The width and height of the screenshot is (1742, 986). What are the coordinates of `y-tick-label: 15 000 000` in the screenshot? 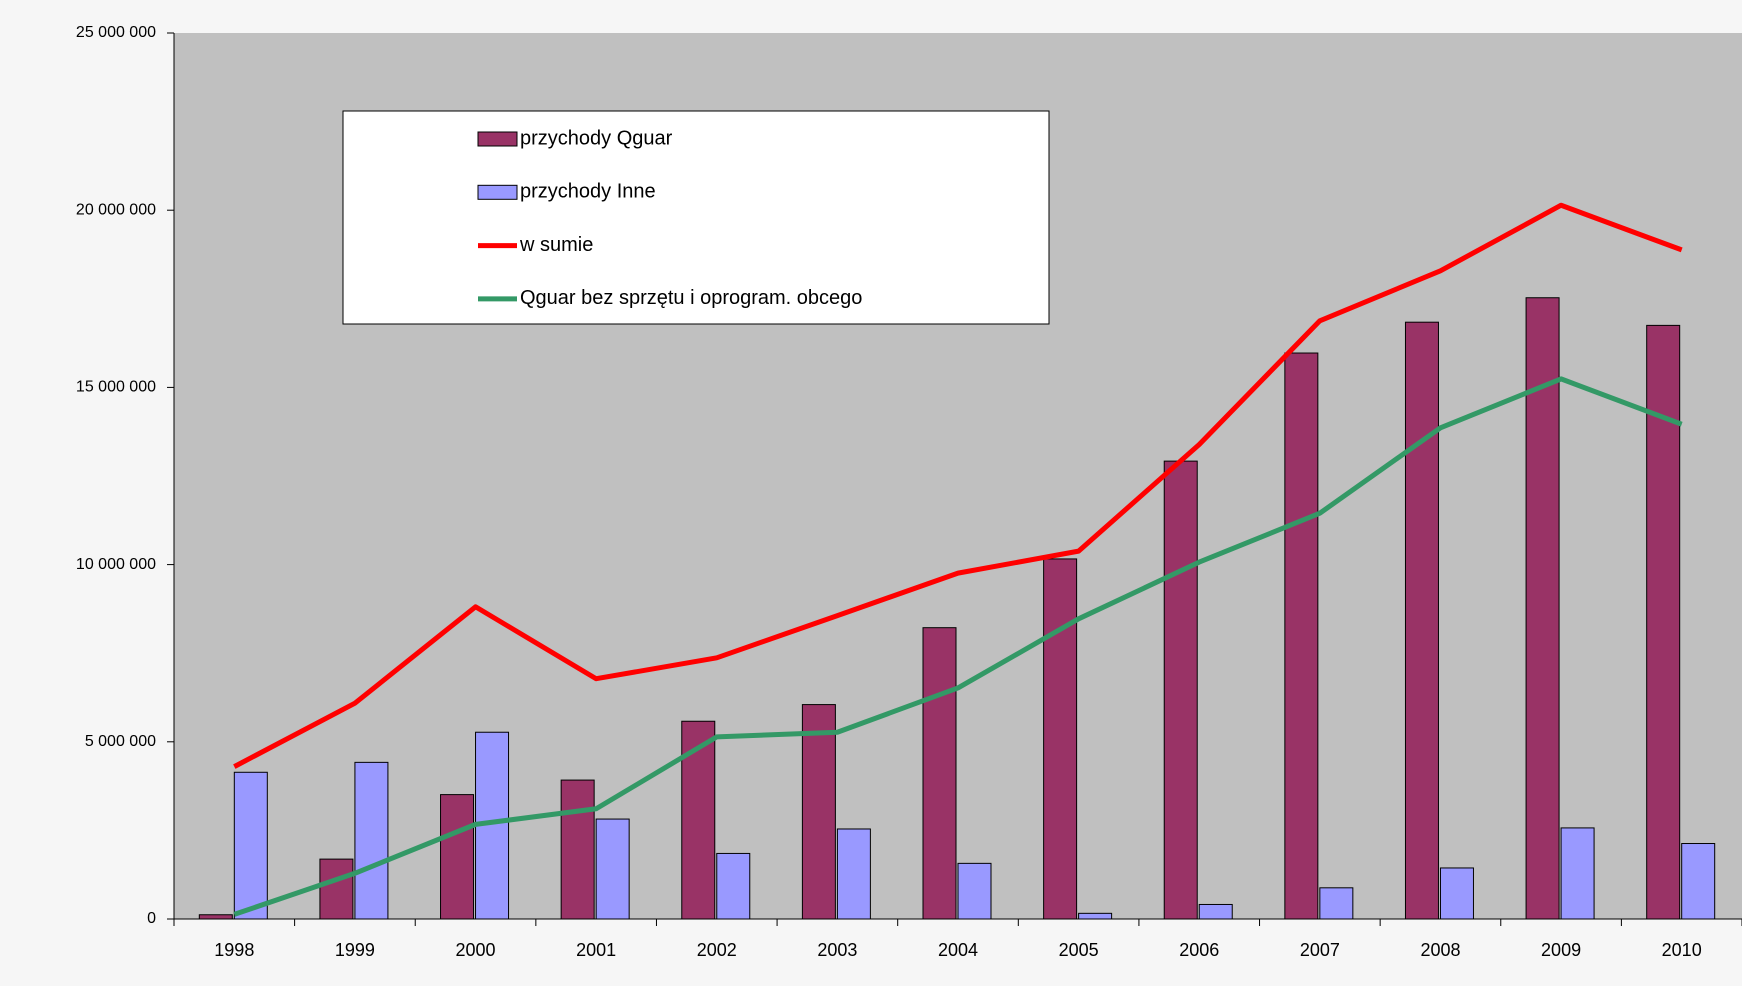 It's located at (116, 387).